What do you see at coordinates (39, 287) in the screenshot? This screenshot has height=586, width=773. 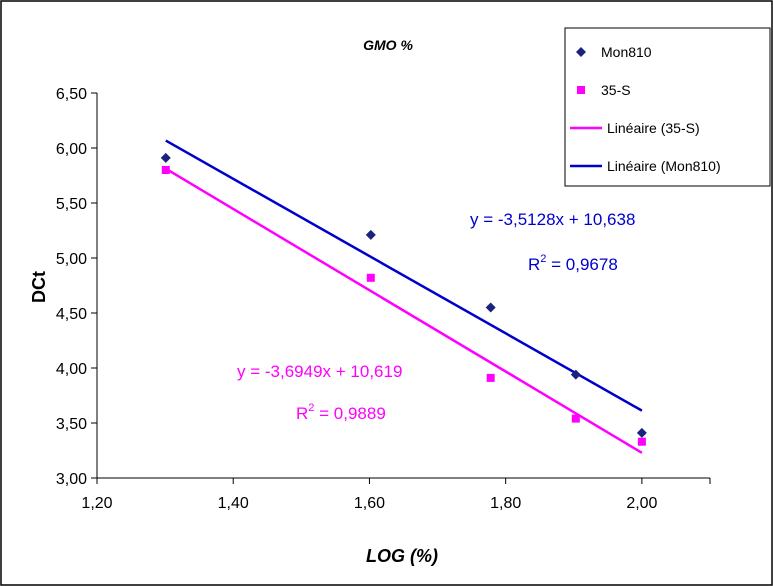 I see `y-axis-title: DCt` at bounding box center [39, 287].